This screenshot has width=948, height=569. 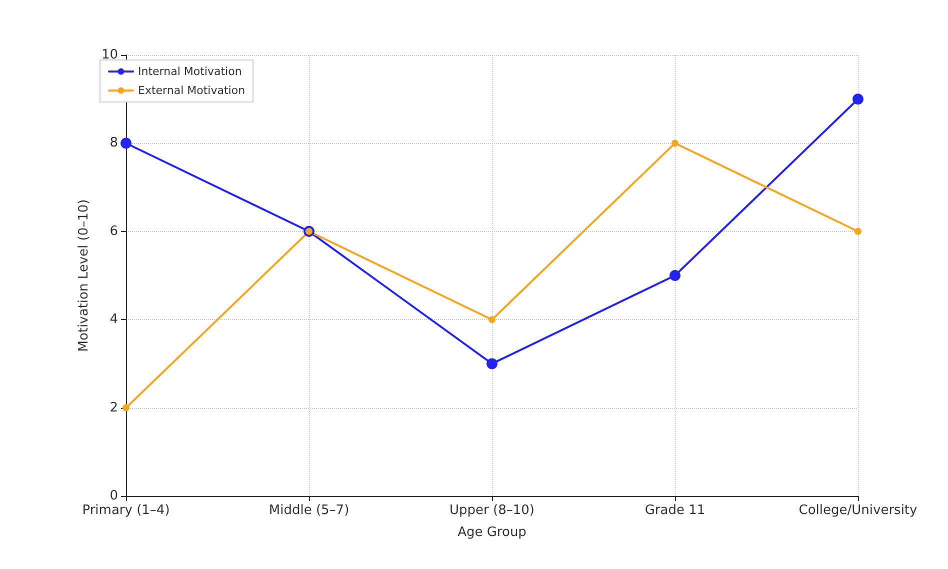 I want to click on y-tick-label: 2, so click(x=114, y=408).